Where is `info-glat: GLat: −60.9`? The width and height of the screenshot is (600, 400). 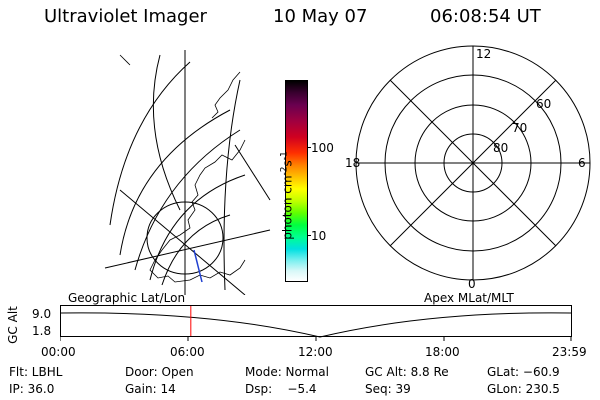 info-glat: GLat: −60.9 is located at coordinates (523, 372).